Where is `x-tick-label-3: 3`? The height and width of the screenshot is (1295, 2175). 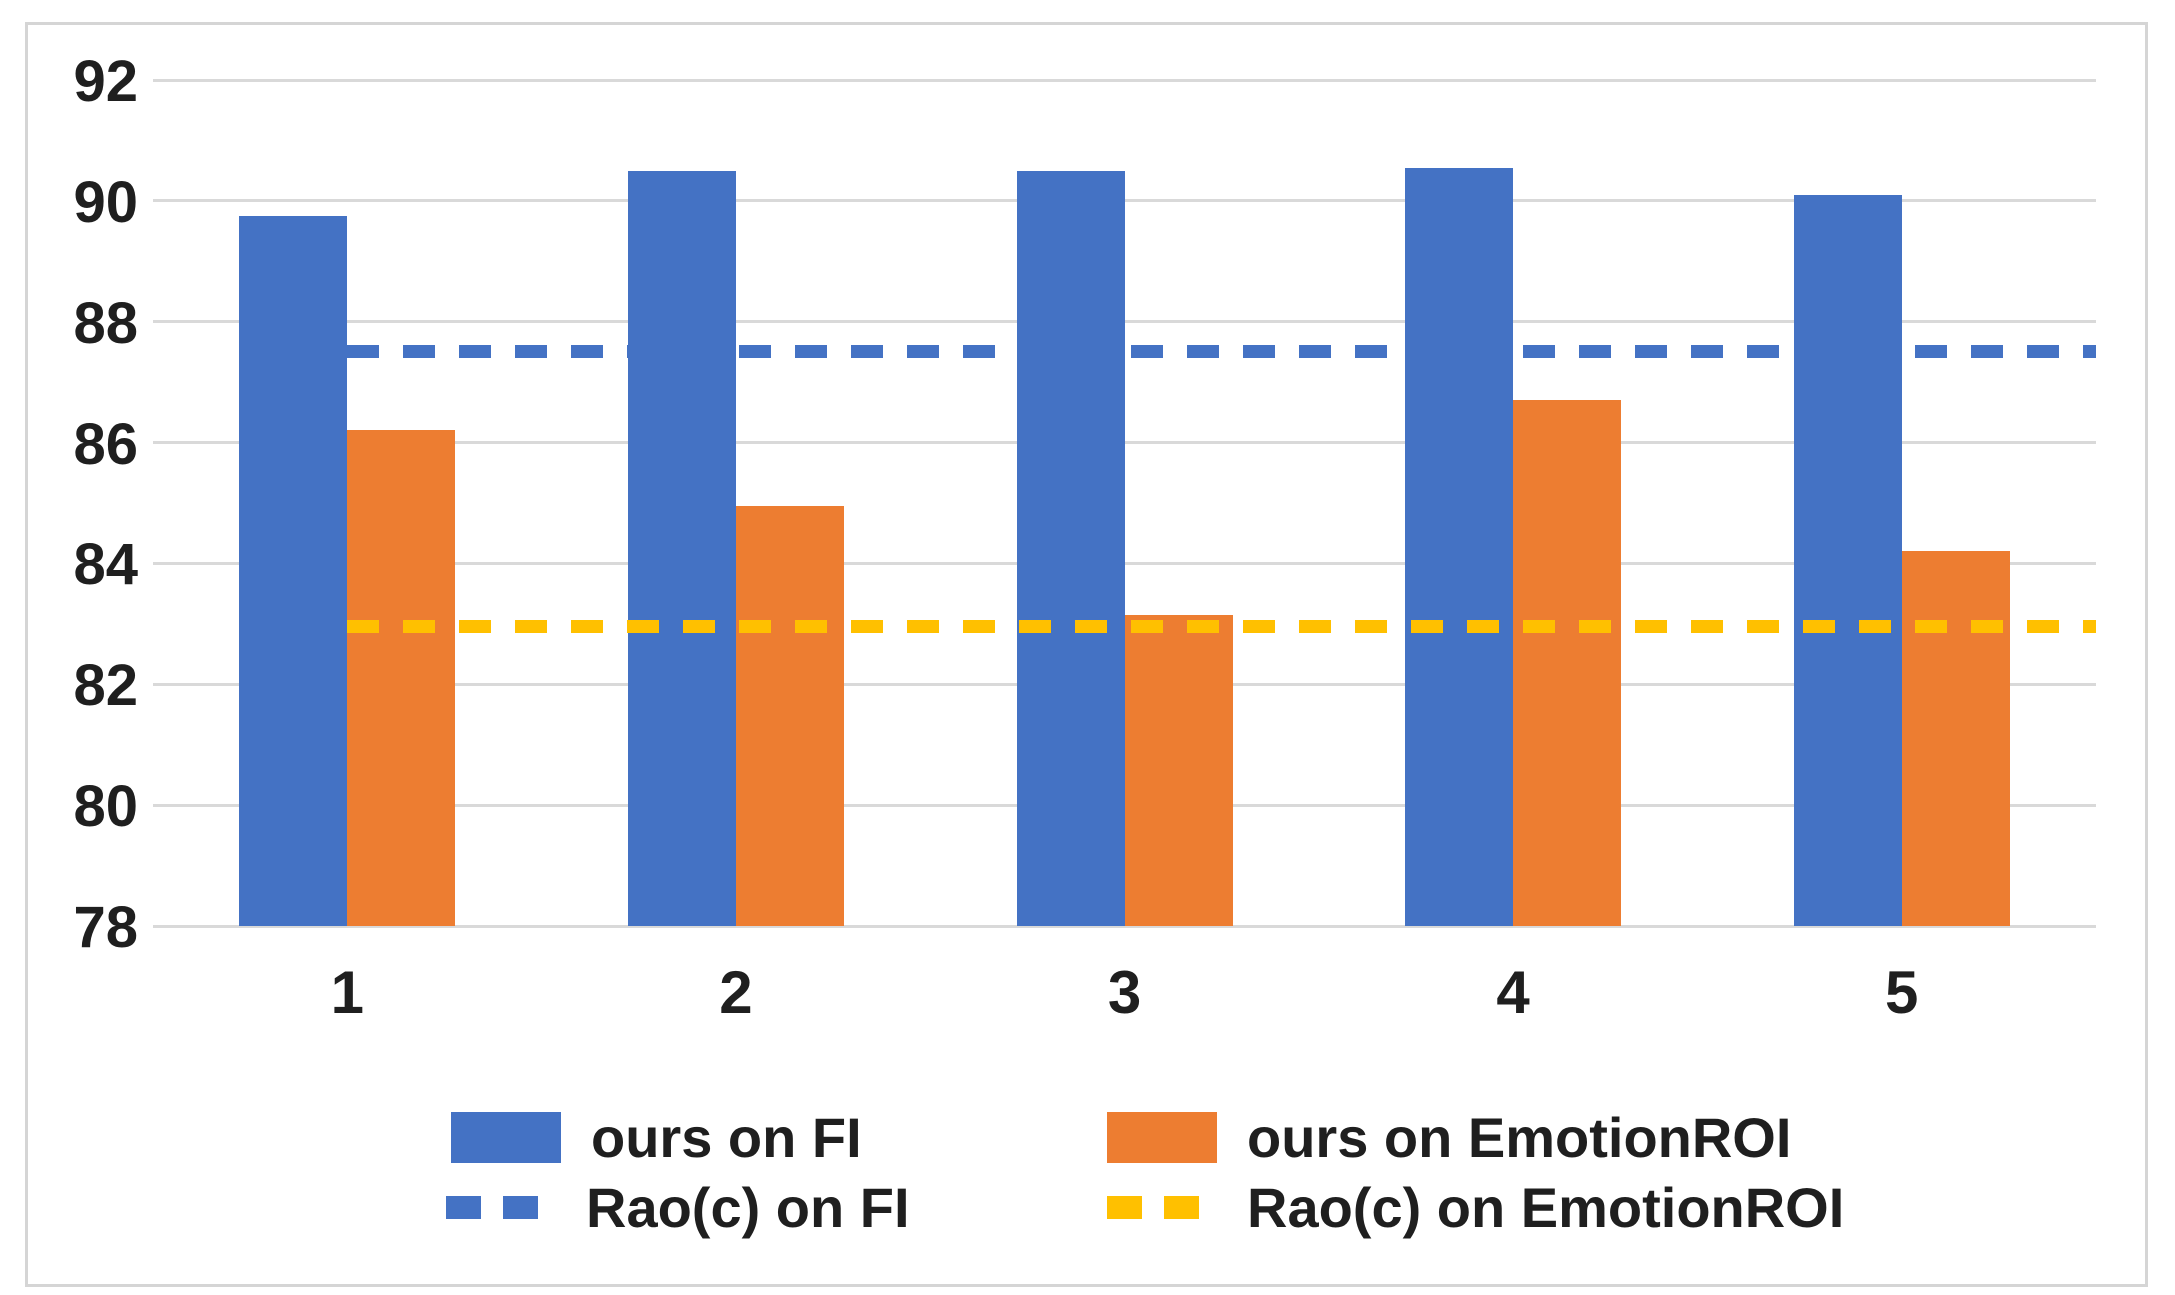
x-tick-label-3: 3 is located at coordinates (1124, 992).